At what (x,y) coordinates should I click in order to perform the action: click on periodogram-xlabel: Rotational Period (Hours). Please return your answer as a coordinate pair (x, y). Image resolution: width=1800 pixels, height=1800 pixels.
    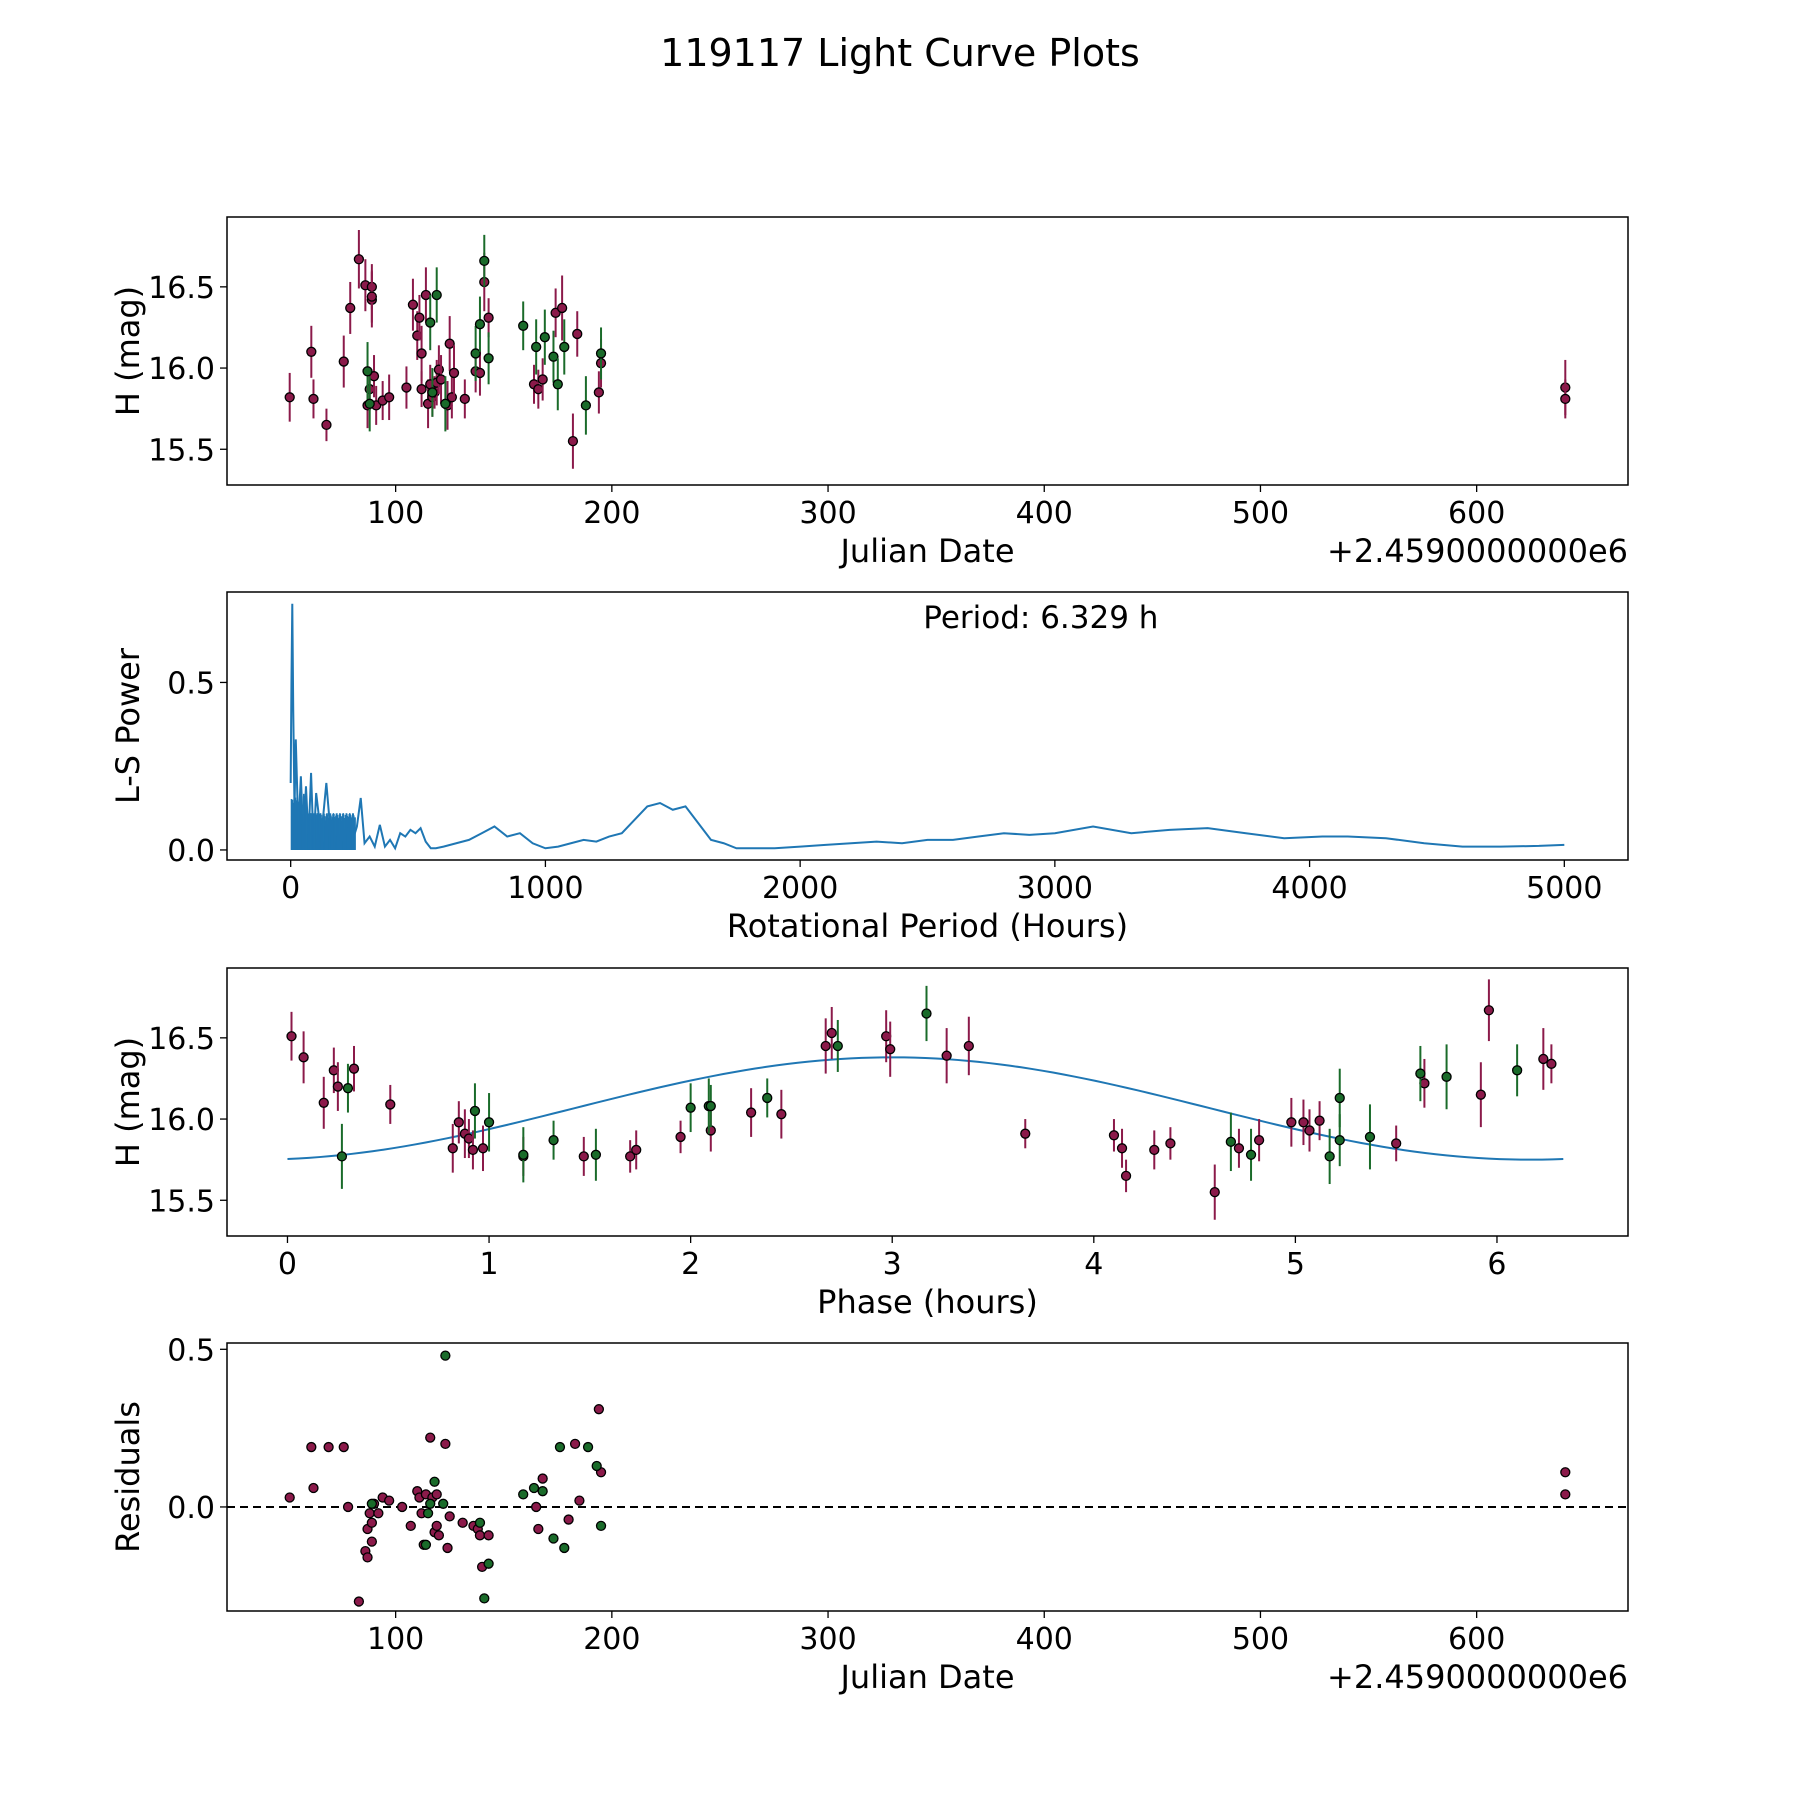
    Looking at the image, I should click on (927, 926).